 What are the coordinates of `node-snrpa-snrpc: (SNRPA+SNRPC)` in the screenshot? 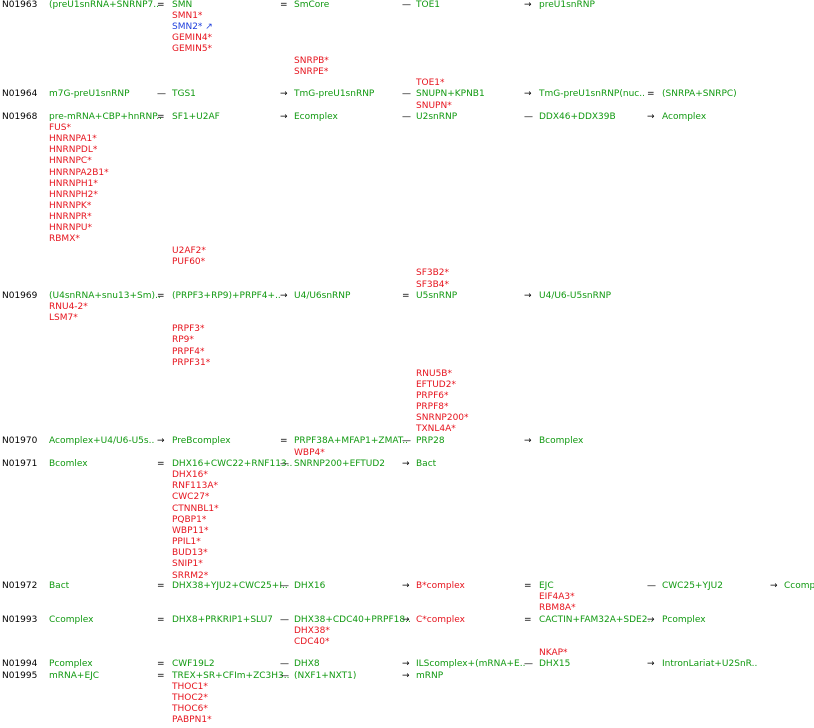 It's located at (699, 94).